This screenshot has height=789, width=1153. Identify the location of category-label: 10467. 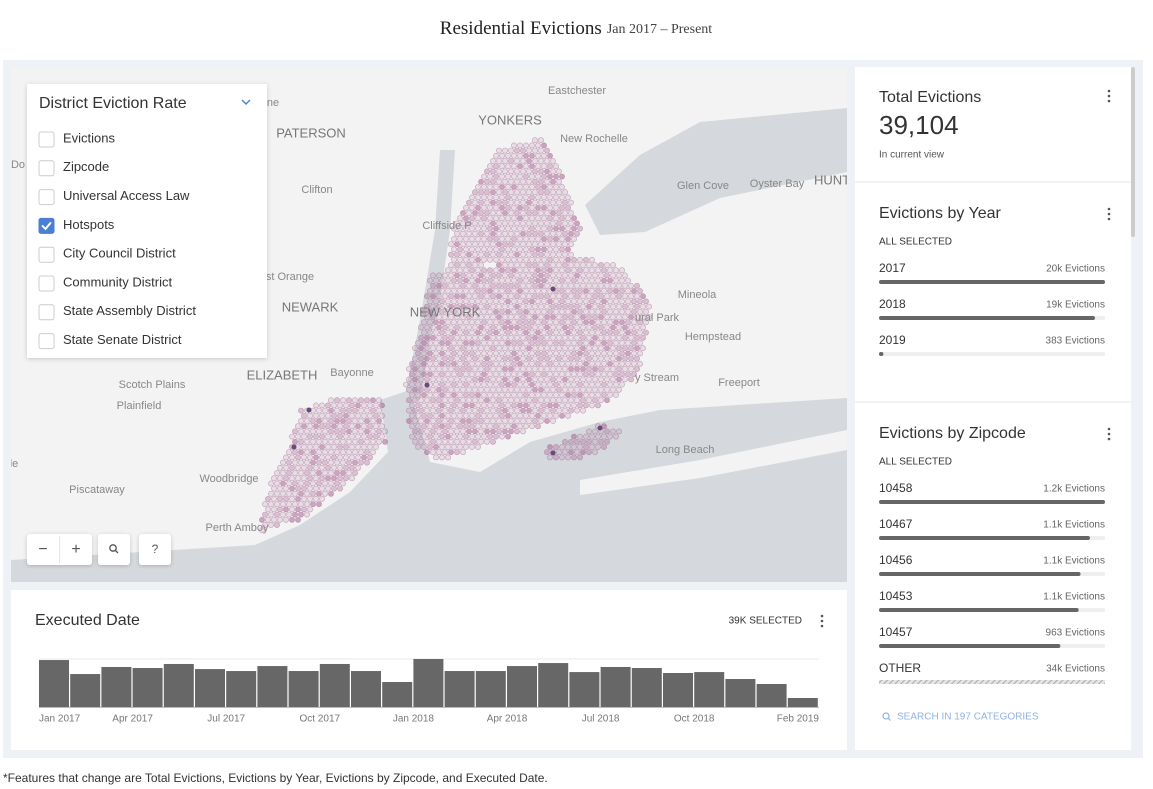
(896, 524).